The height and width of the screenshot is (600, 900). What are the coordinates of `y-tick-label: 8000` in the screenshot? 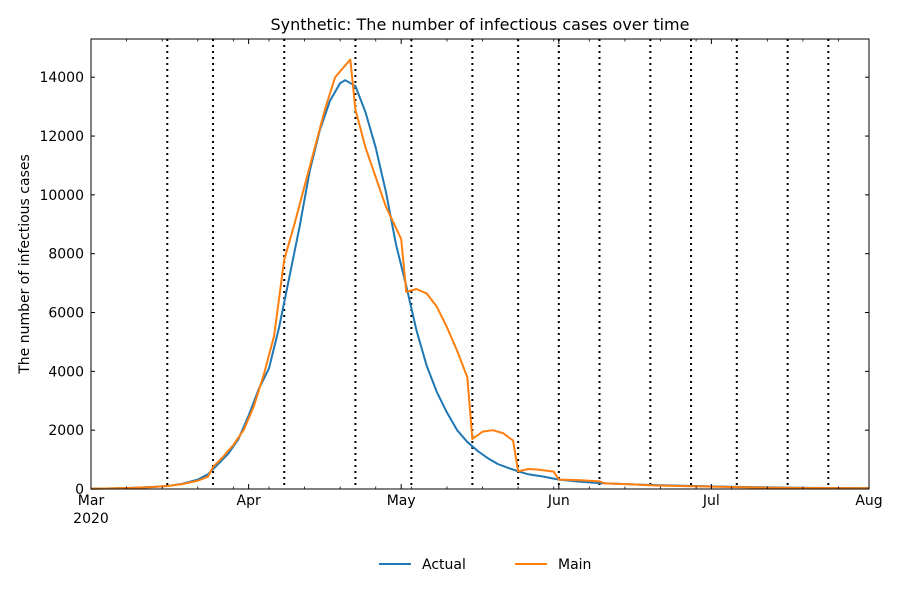 It's located at (66, 255).